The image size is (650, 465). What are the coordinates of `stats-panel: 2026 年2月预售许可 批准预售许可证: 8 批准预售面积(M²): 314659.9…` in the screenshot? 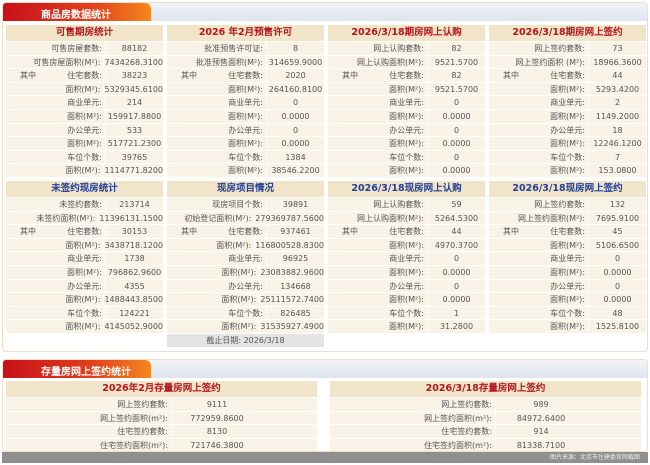 It's located at (245, 101).